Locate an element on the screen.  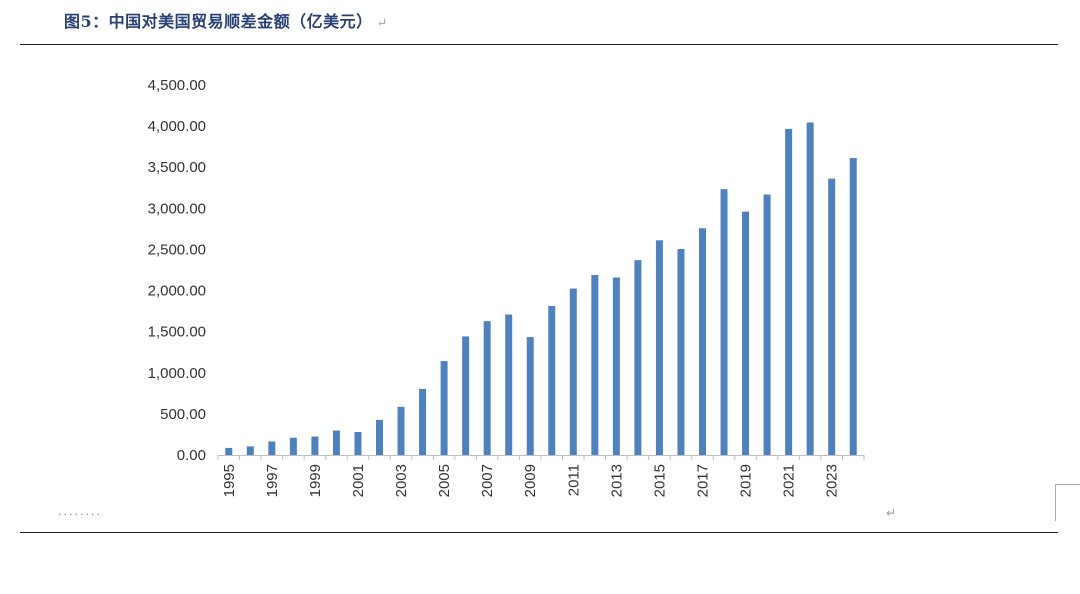
x-tick-label: 1997 is located at coordinates (272, 480).